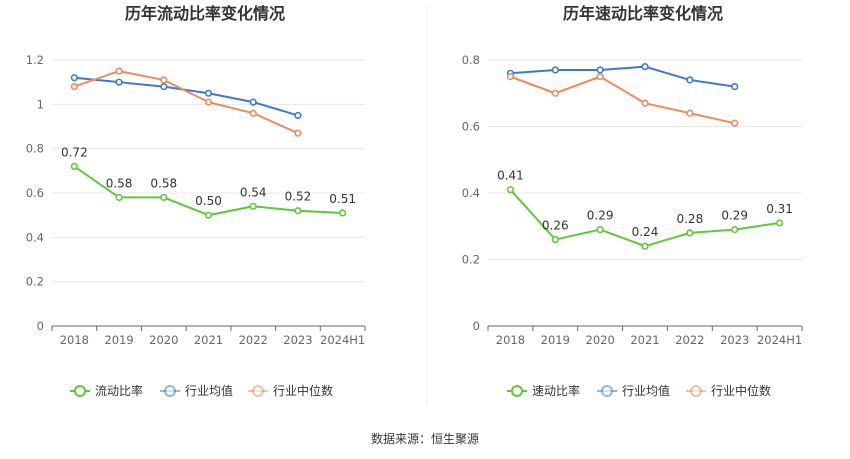 Image resolution: width=850 pixels, height=459 pixels. Describe the element at coordinates (510, 176) in the screenshot. I see `data-label: 0.41` at that location.